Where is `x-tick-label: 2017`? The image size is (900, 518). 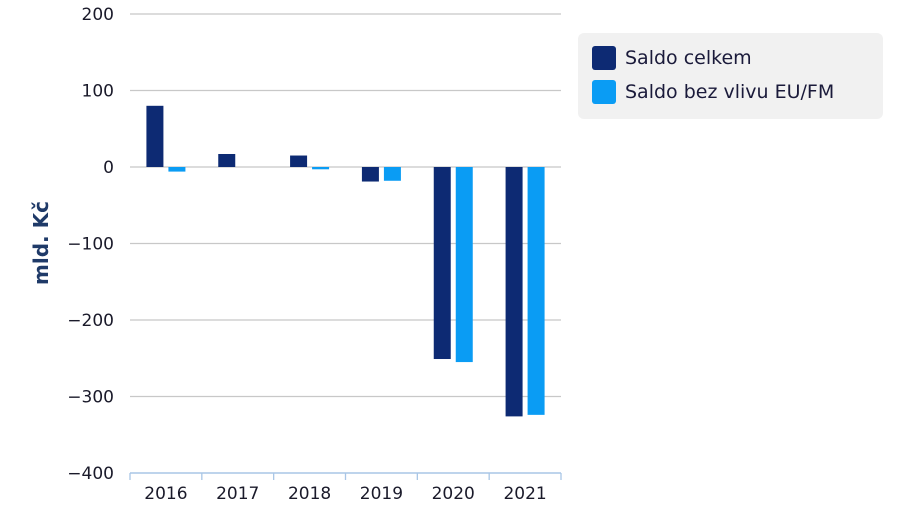 x-tick-label: 2017 is located at coordinates (237, 494).